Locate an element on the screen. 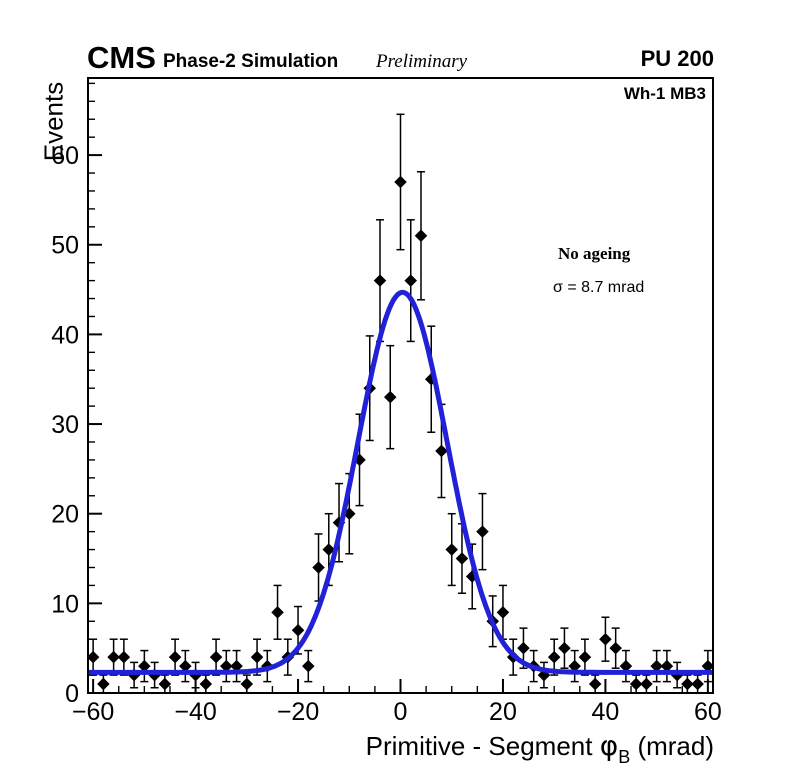 This screenshot has height=772, width=796. x-tick-label: −20 is located at coordinates (298, 712).